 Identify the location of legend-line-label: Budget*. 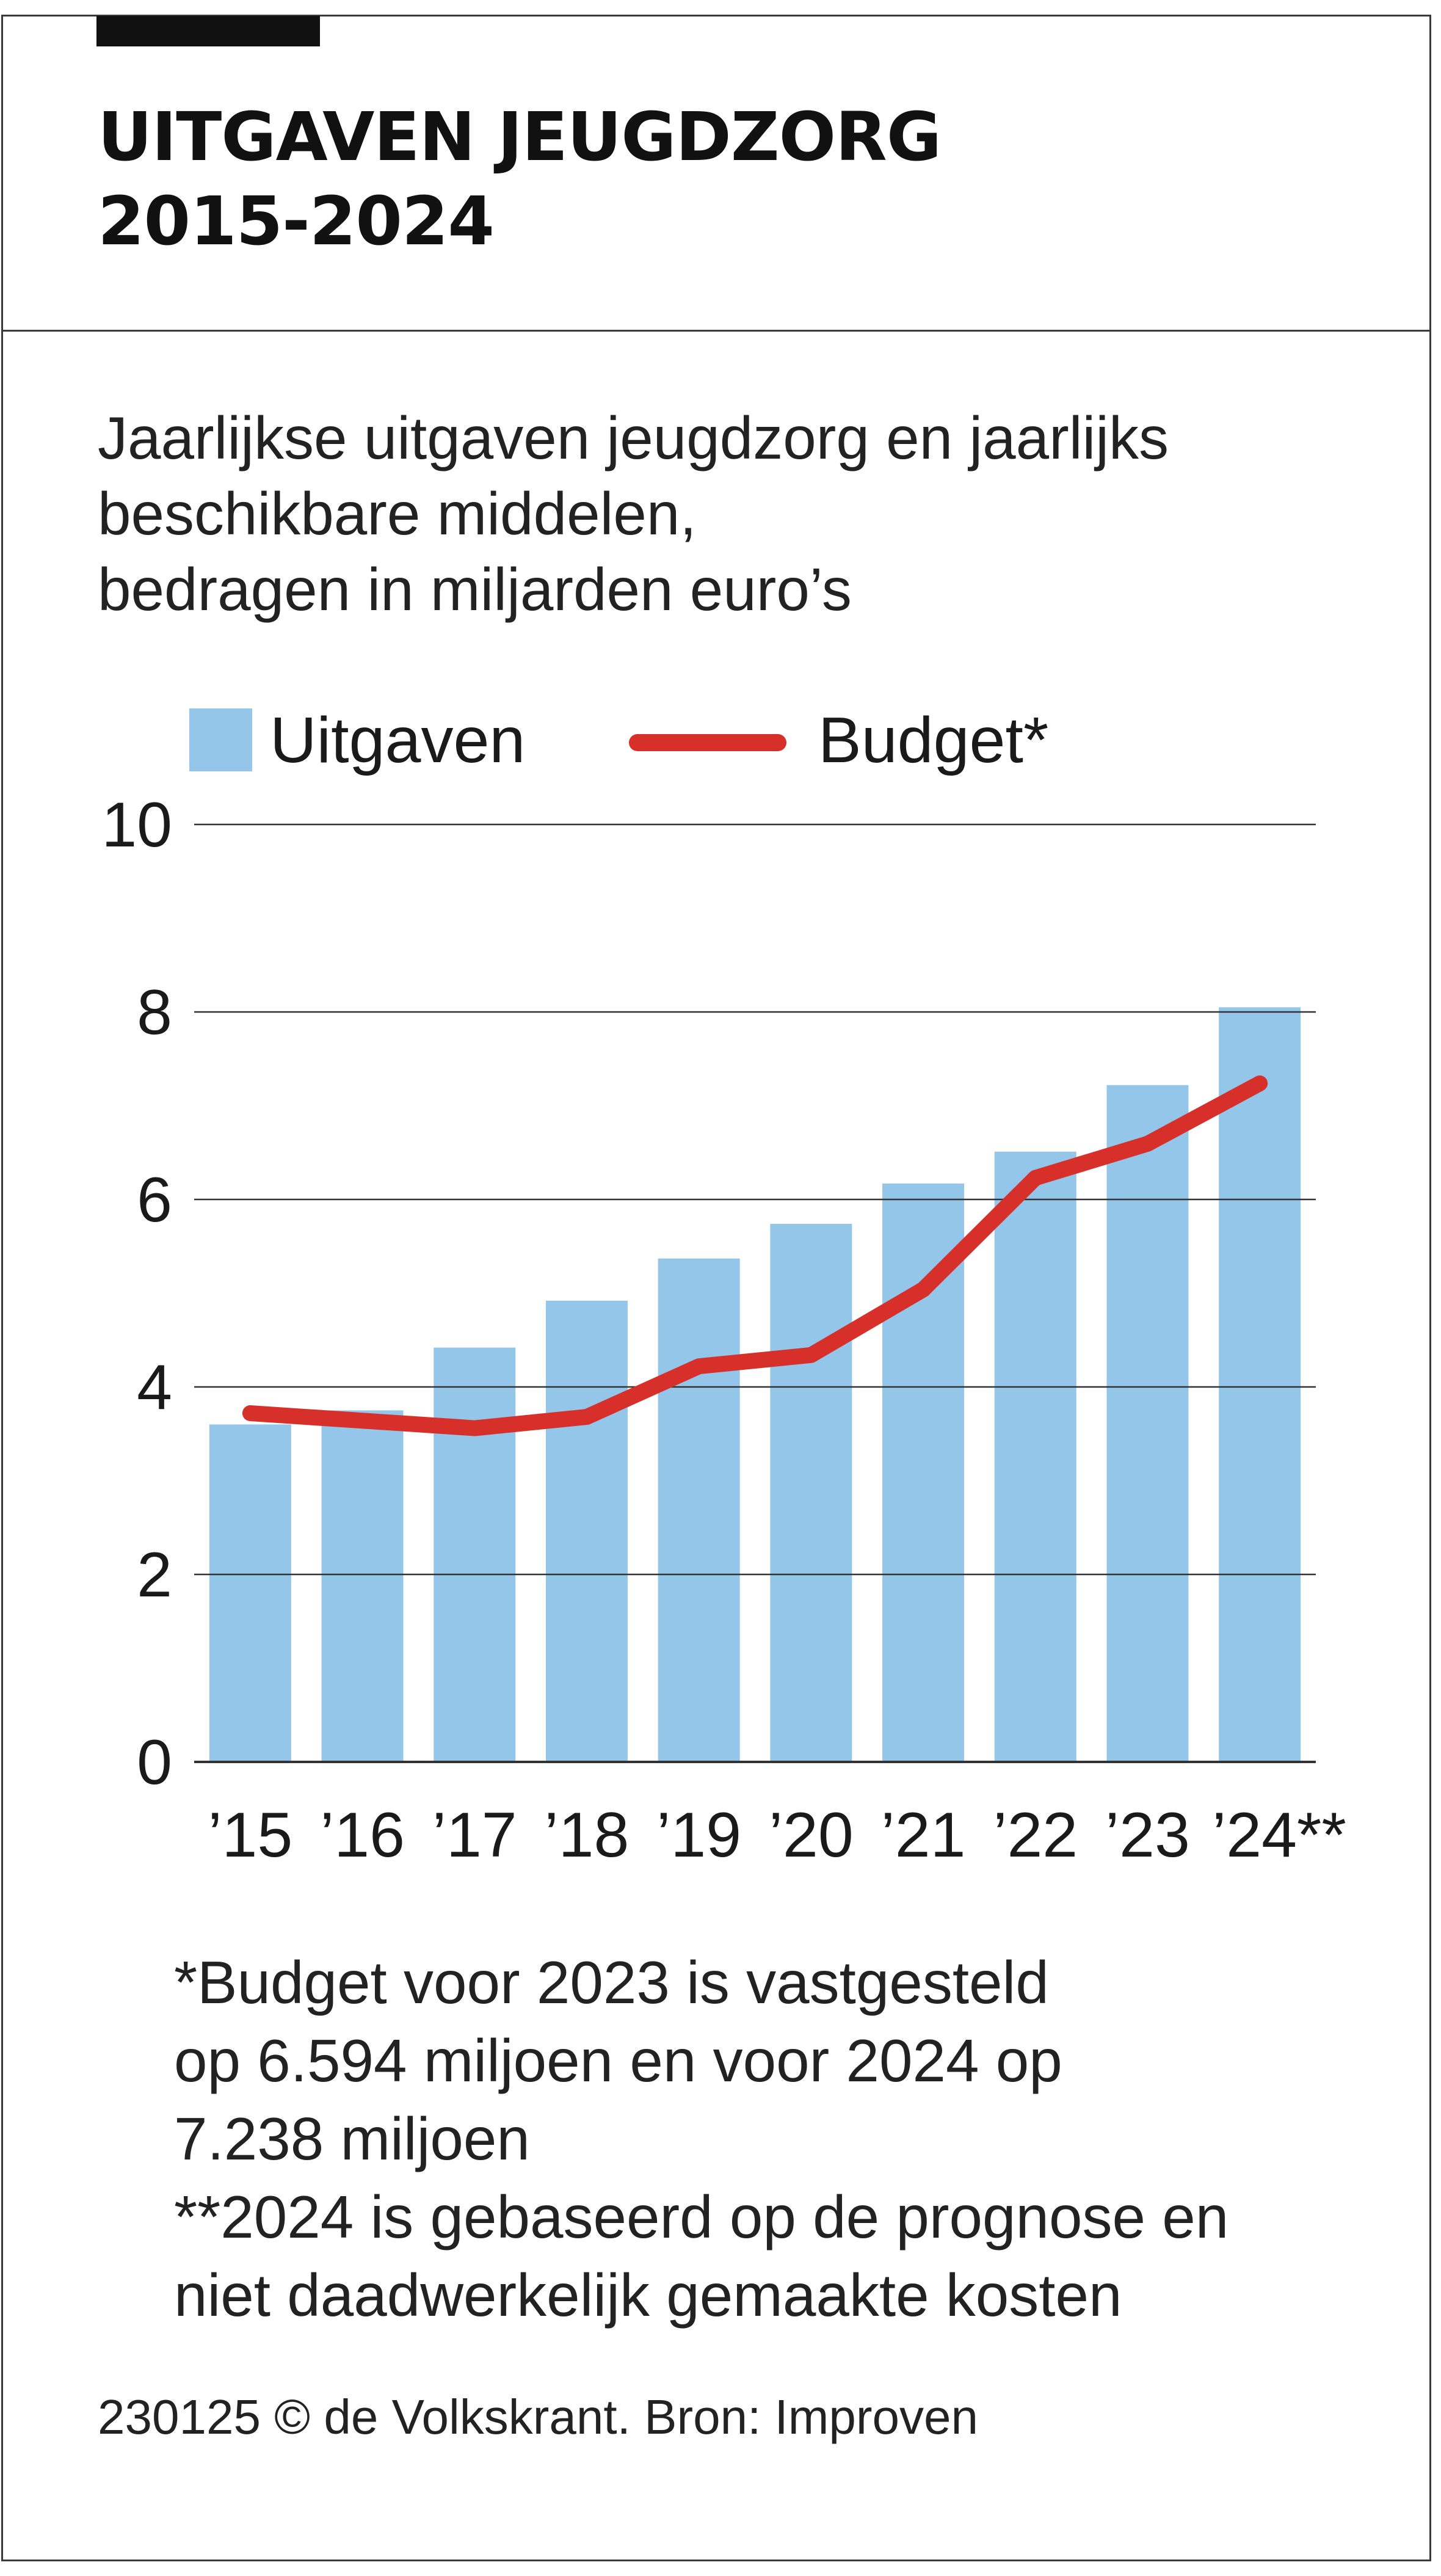
(933, 740).